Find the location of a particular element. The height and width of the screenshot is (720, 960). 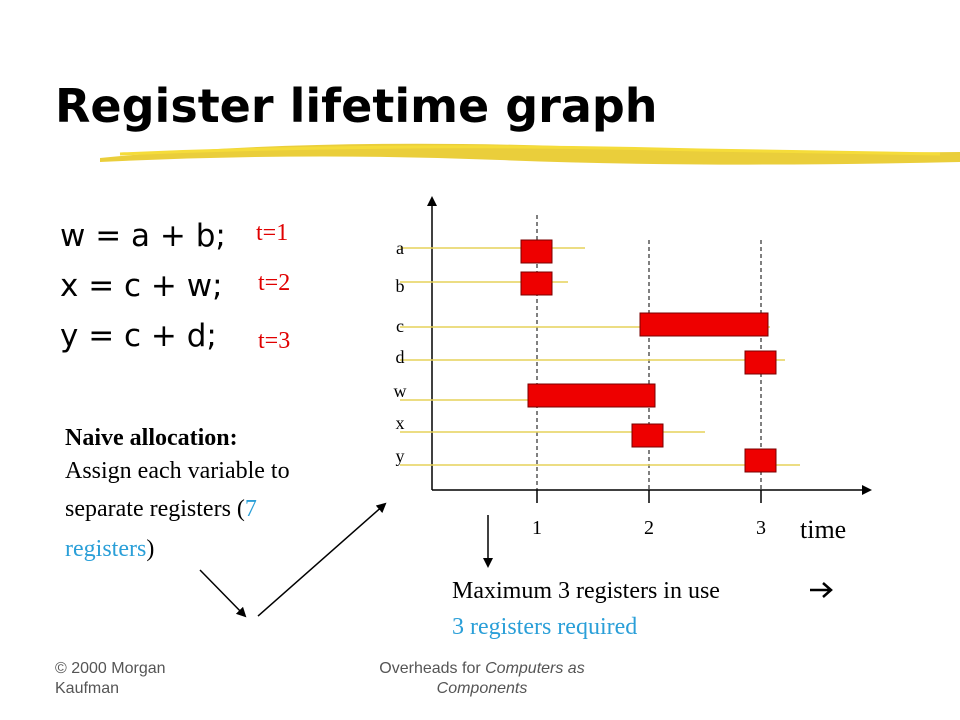

naive-text-part: ) is located at coordinates (150, 549).